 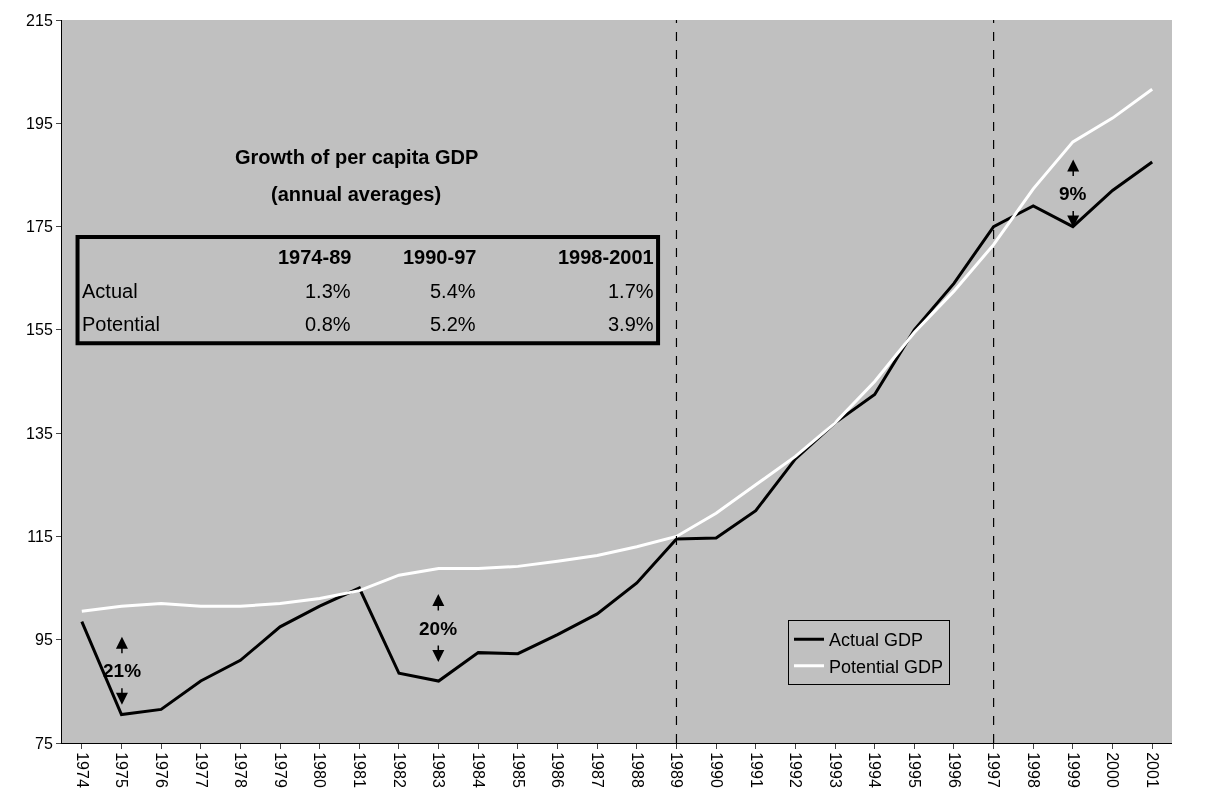 What do you see at coordinates (39, 433) in the screenshot?
I see `y-tick-label: 135` at bounding box center [39, 433].